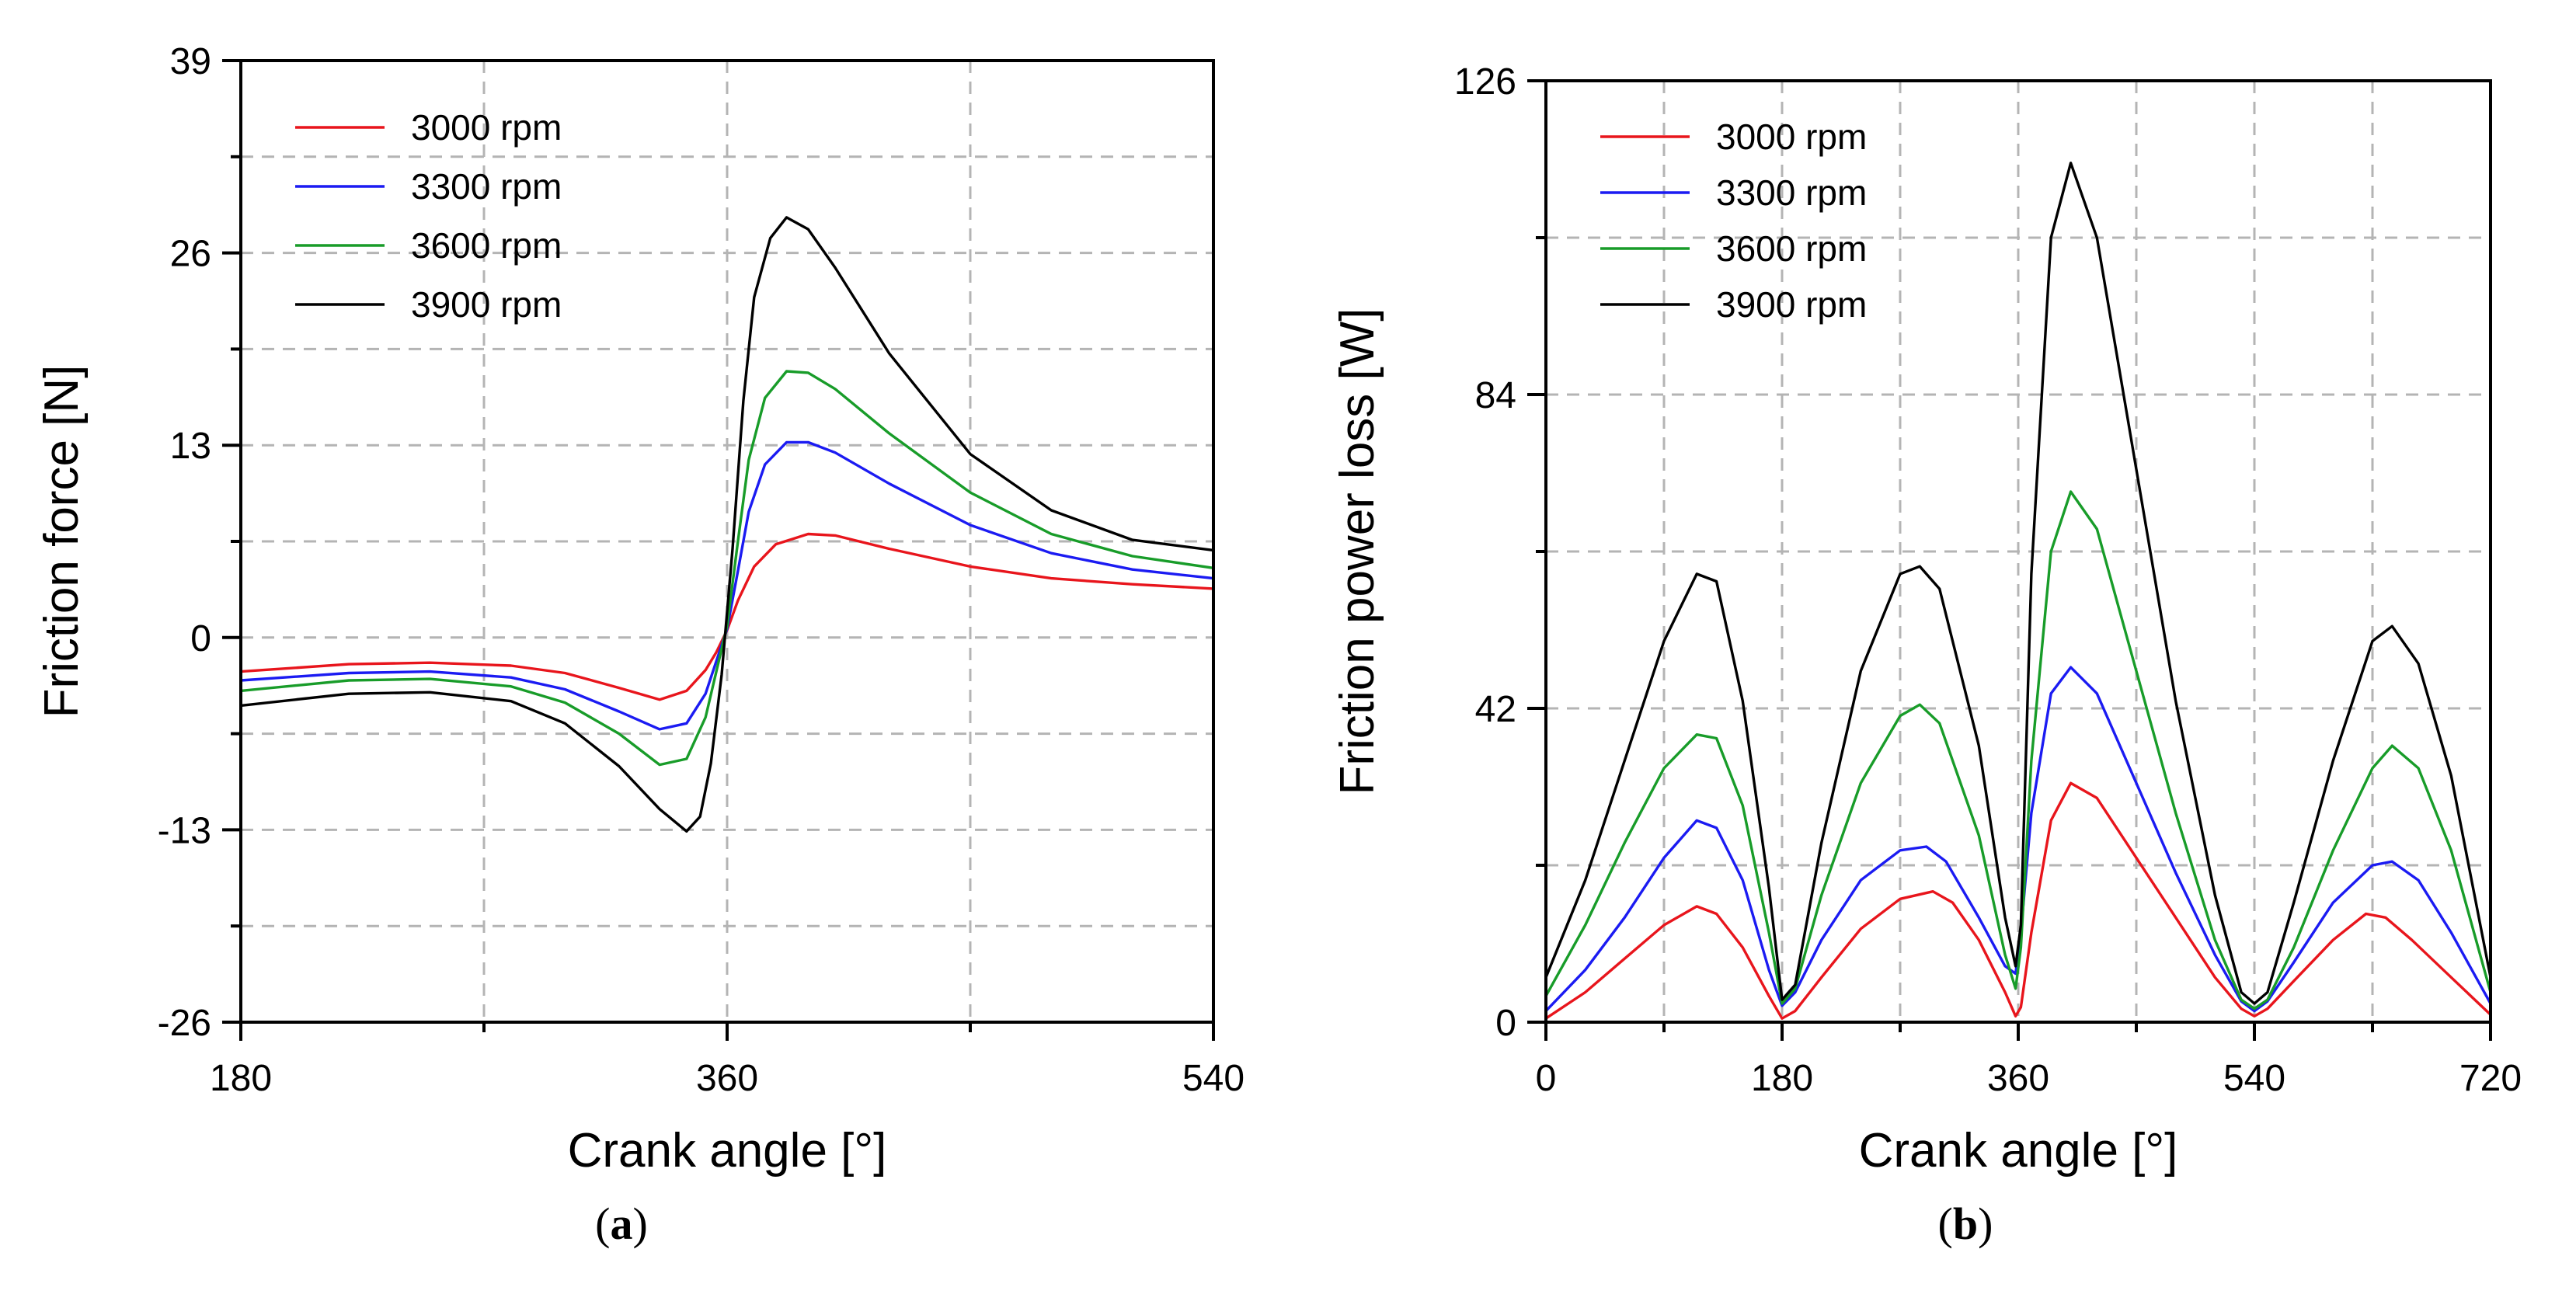  I want to click on y-tick-label: 42, so click(1495, 709).